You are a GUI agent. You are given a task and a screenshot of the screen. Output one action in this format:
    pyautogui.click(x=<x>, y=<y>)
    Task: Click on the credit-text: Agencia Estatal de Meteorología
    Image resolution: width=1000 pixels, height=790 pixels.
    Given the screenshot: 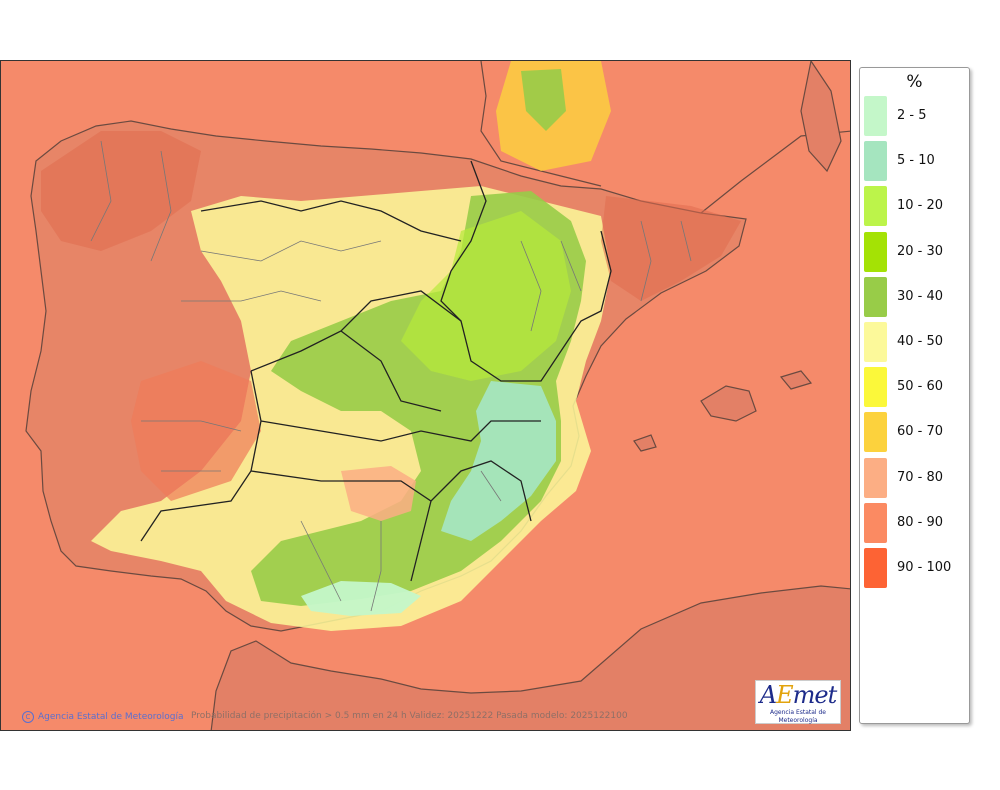 What is the action you would take?
    pyautogui.click(x=111, y=717)
    